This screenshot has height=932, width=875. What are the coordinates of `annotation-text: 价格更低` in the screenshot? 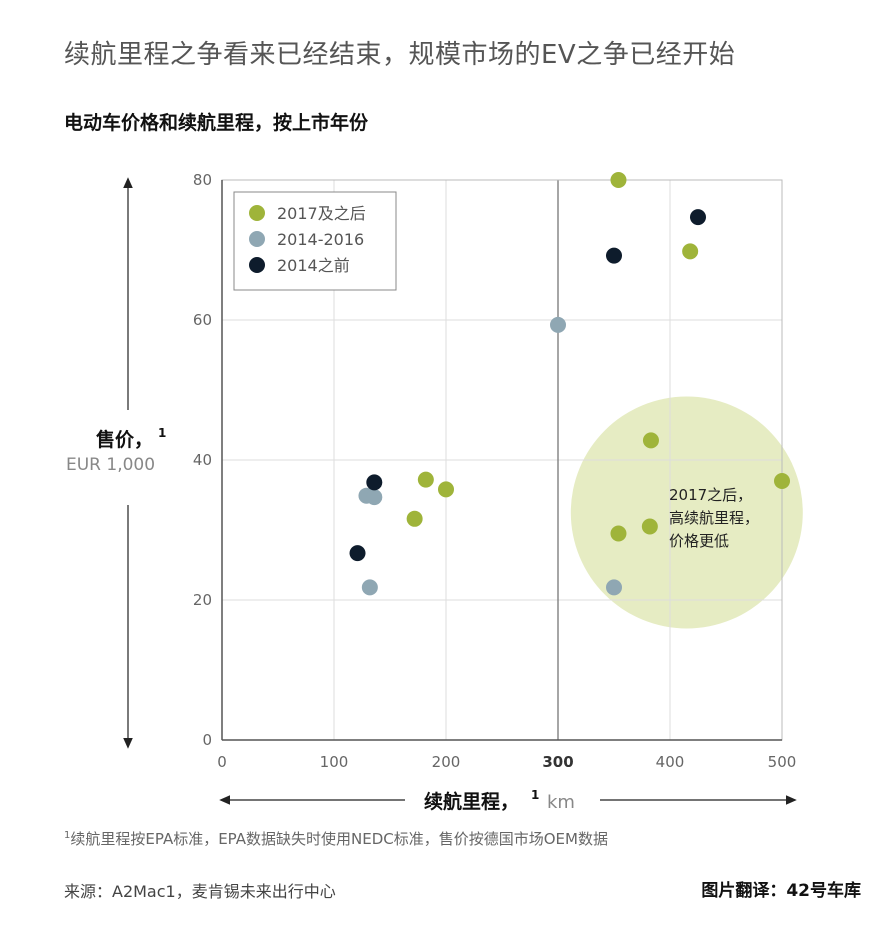 It's located at (699, 541).